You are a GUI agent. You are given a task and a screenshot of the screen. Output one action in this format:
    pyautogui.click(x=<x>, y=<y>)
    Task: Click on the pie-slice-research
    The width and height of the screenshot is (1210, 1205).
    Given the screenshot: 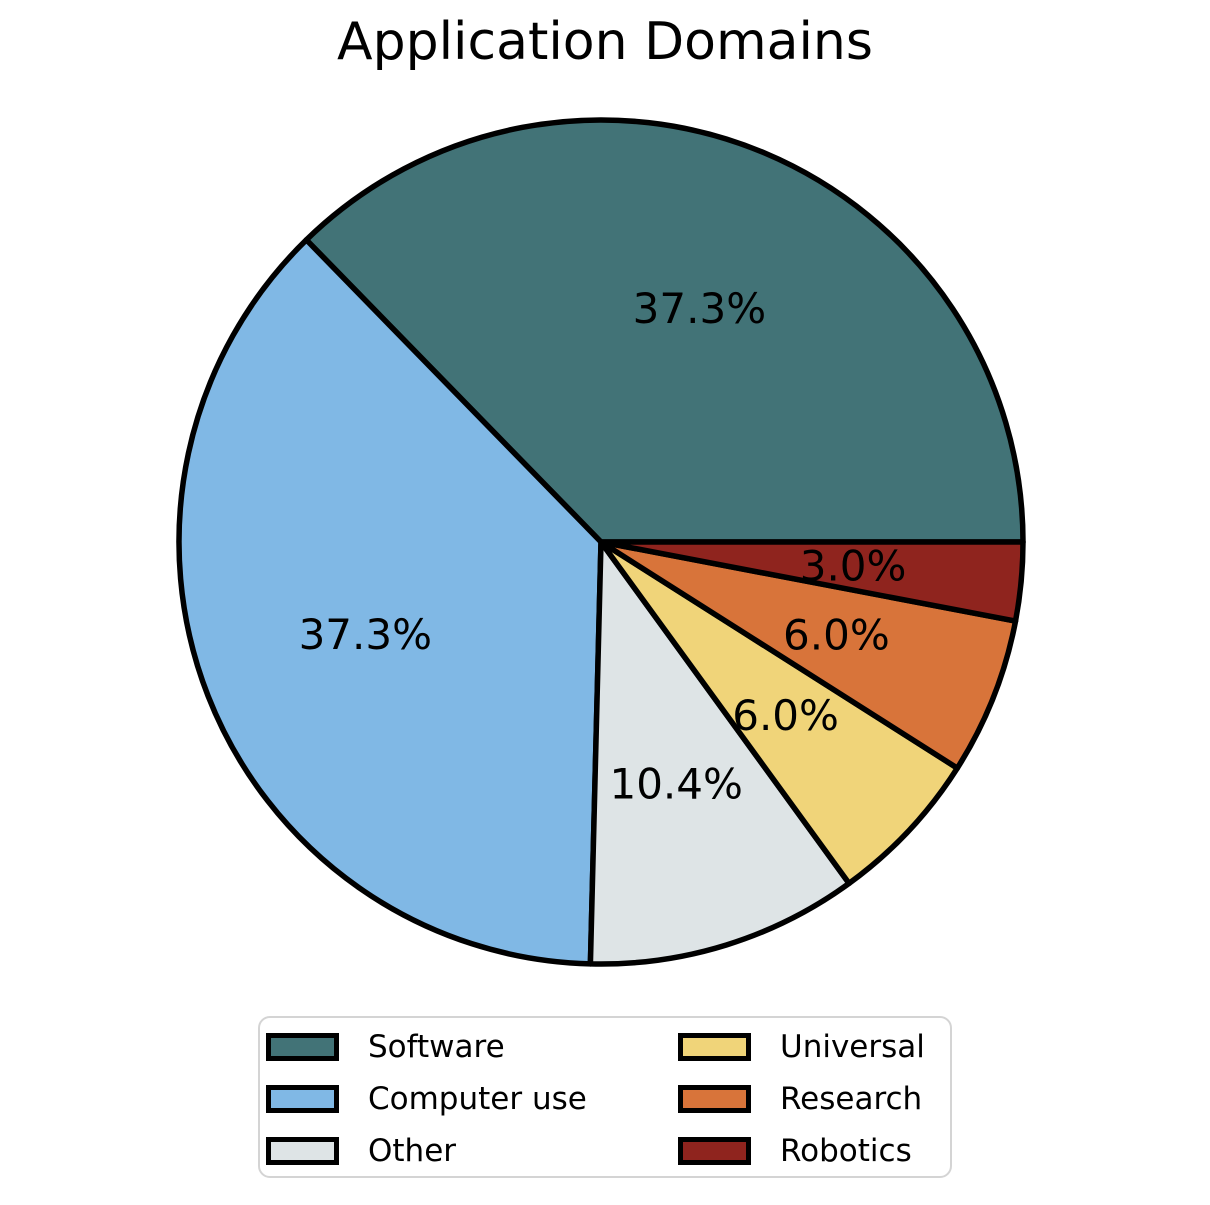 What is the action you would take?
    pyautogui.click(x=808, y=655)
    